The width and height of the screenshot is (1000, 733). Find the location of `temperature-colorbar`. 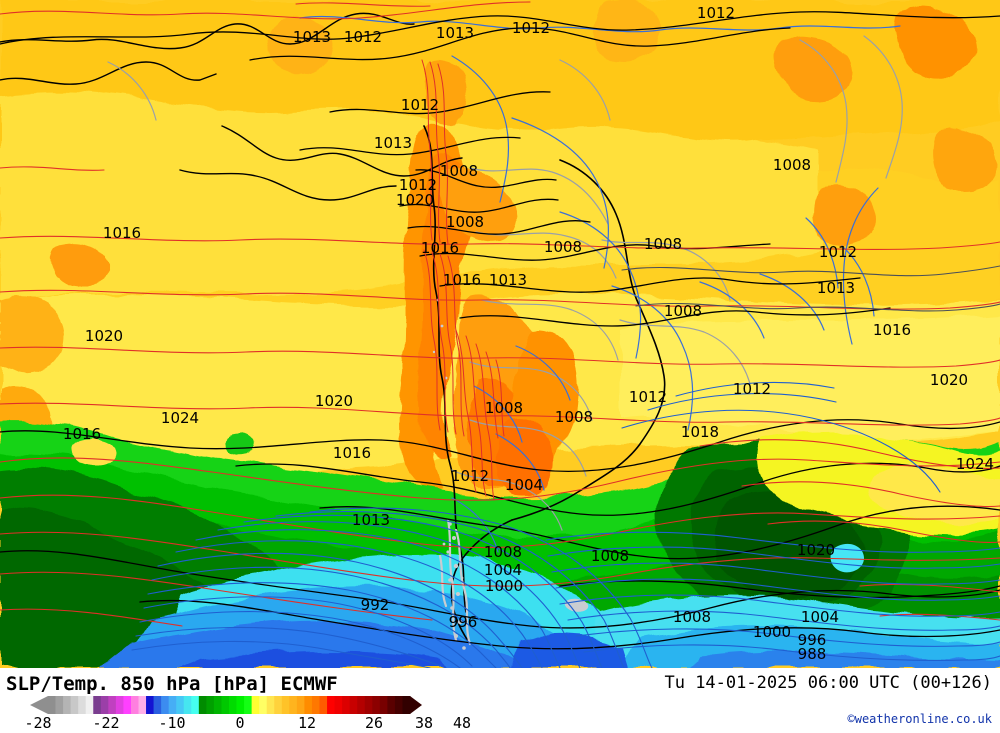

temperature-colorbar is located at coordinates (223, 705).